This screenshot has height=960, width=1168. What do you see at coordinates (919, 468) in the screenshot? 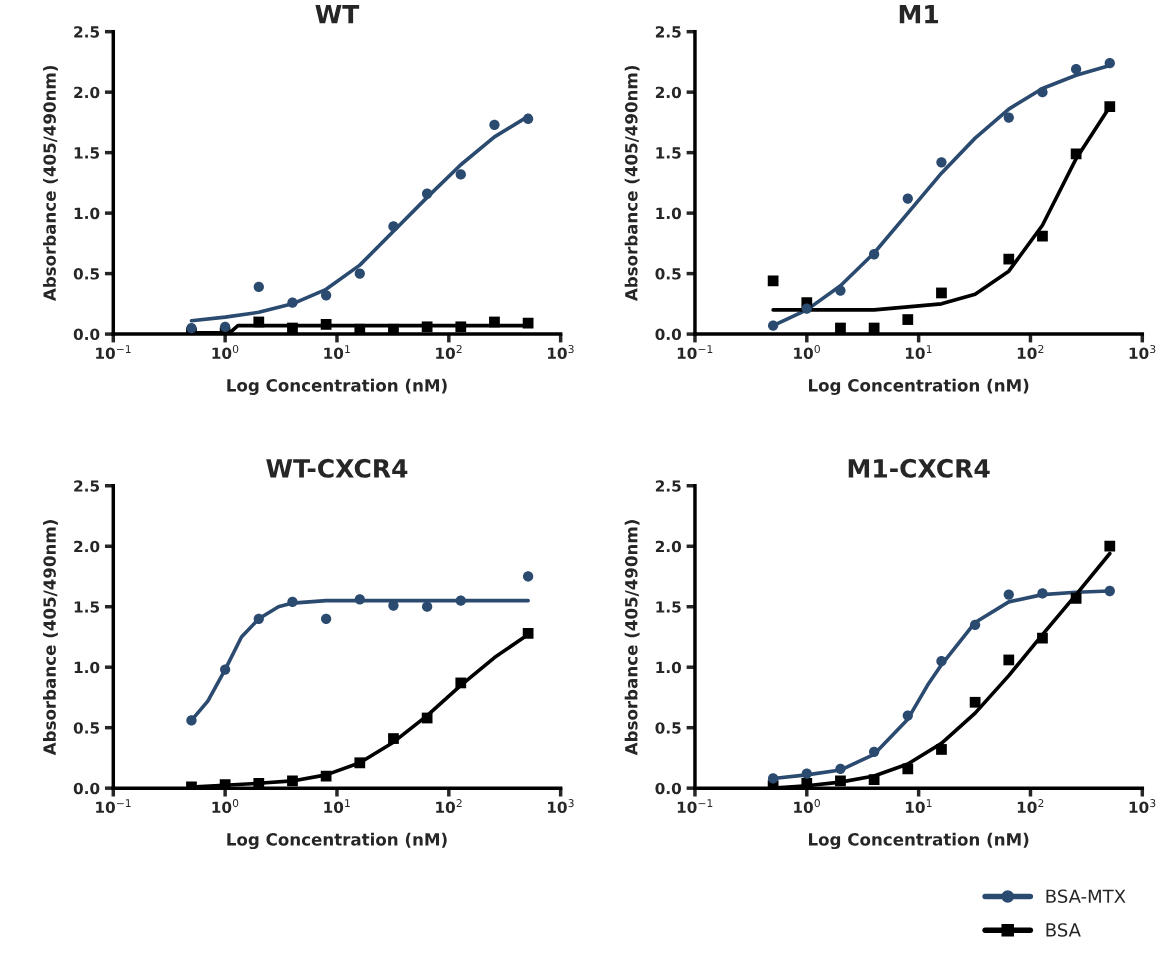
I see `chart-title: M1-CXCR4` at bounding box center [919, 468].